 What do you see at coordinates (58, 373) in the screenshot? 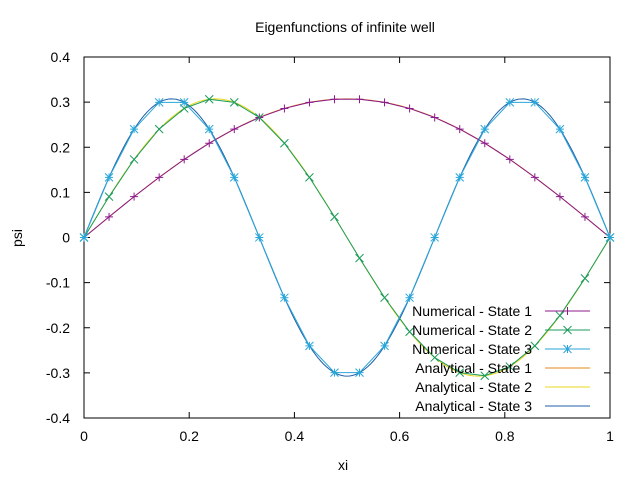
I see `y-tick-label: -0.3` at bounding box center [58, 373].